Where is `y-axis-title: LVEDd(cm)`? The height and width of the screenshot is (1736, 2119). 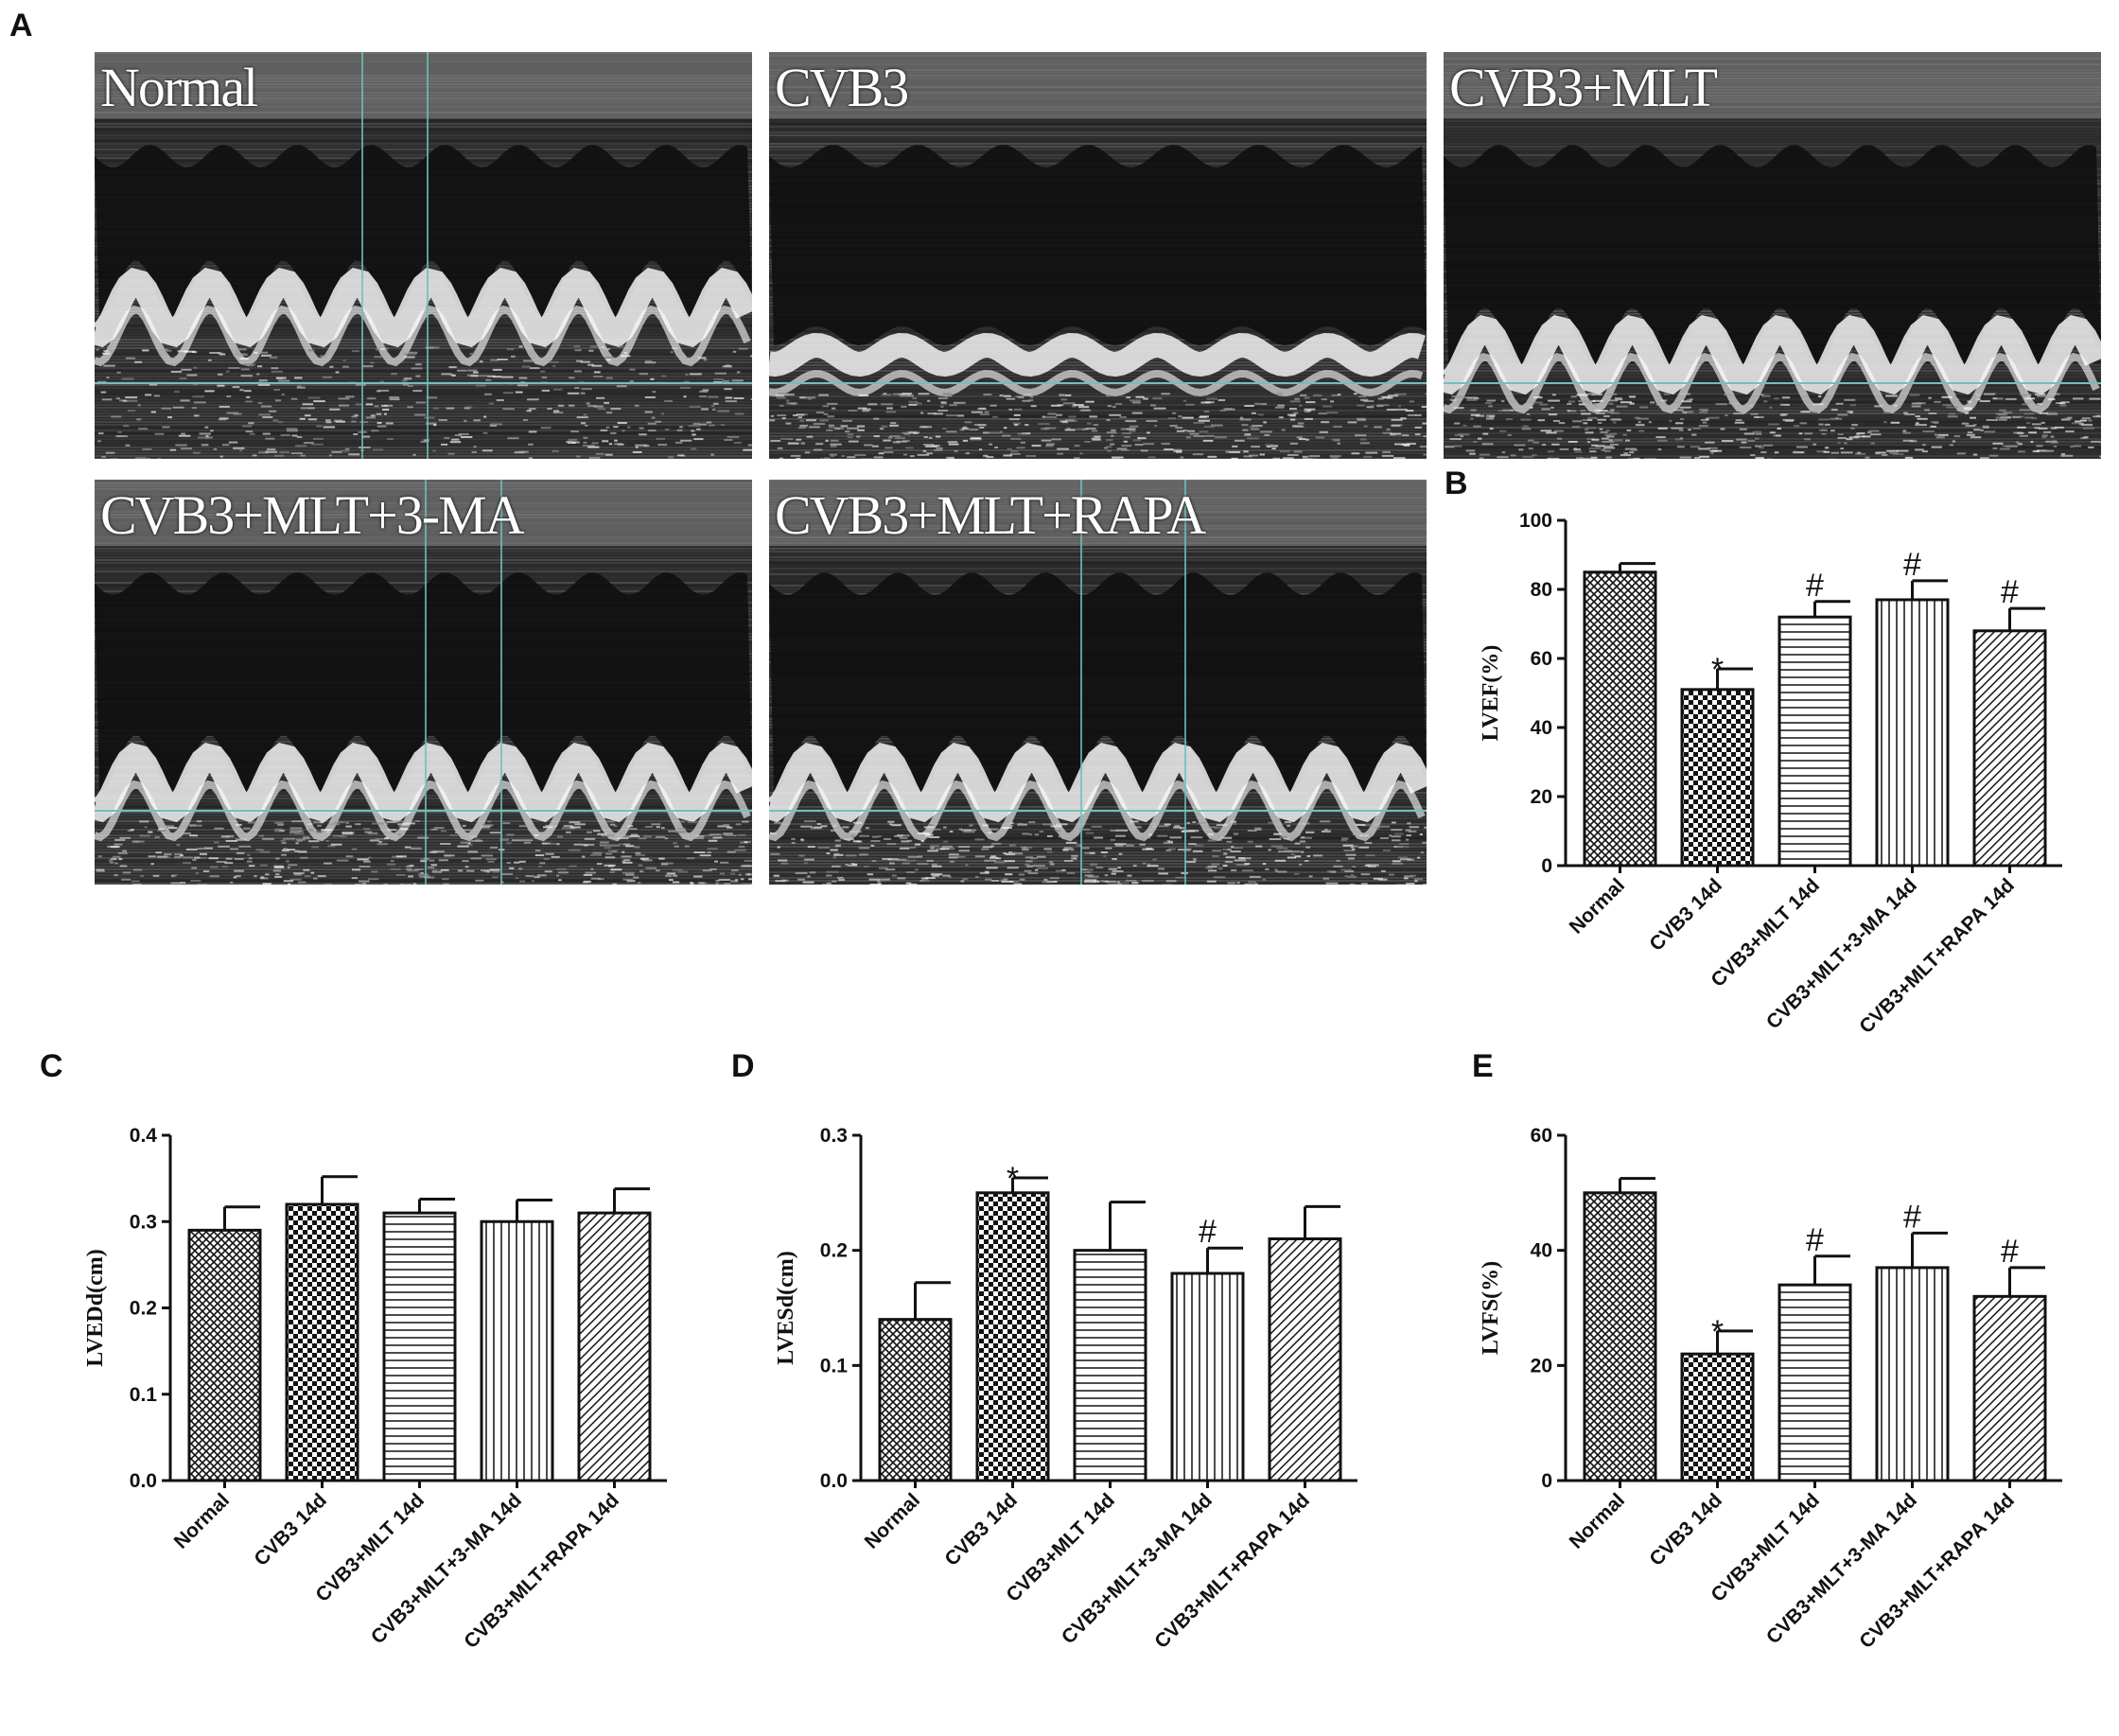 y-axis-title: LVEDd(cm) is located at coordinates (95, 1307).